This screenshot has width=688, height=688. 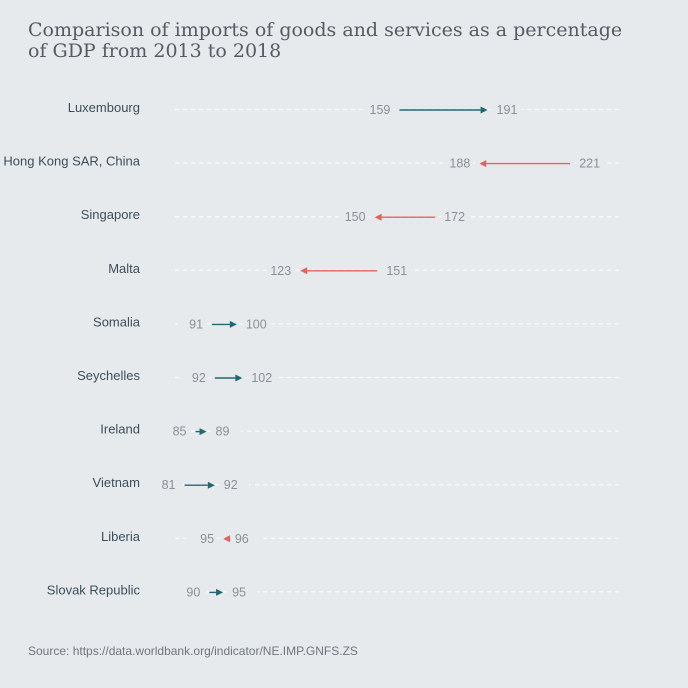 I want to click on label-bg-high-vietnam, so click(x=234, y=484).